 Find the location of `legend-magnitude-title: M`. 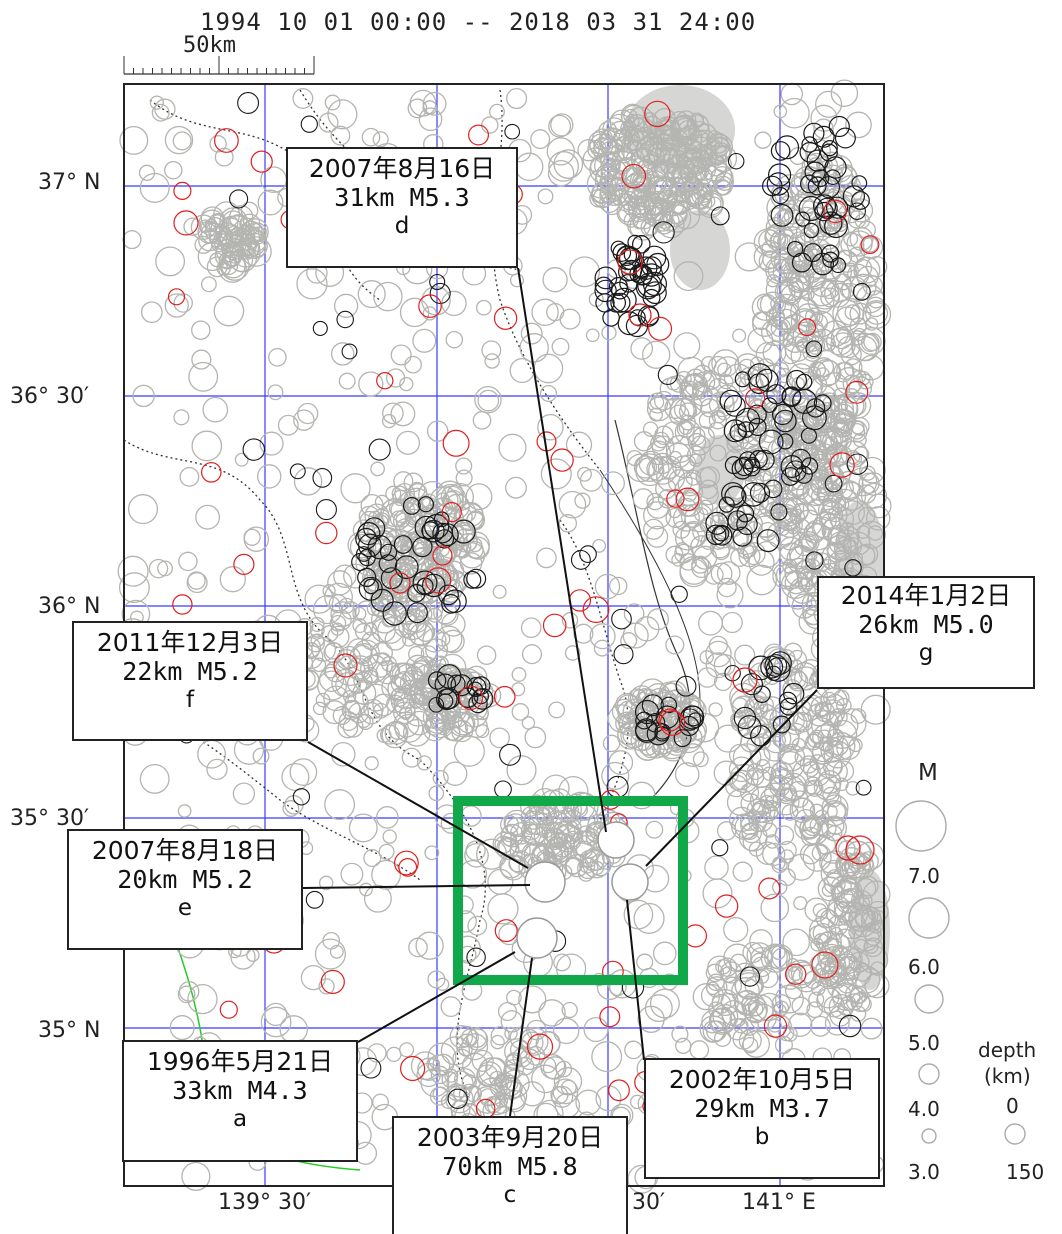

legend-magnitude-title: M is located at coordinates (928, 773).